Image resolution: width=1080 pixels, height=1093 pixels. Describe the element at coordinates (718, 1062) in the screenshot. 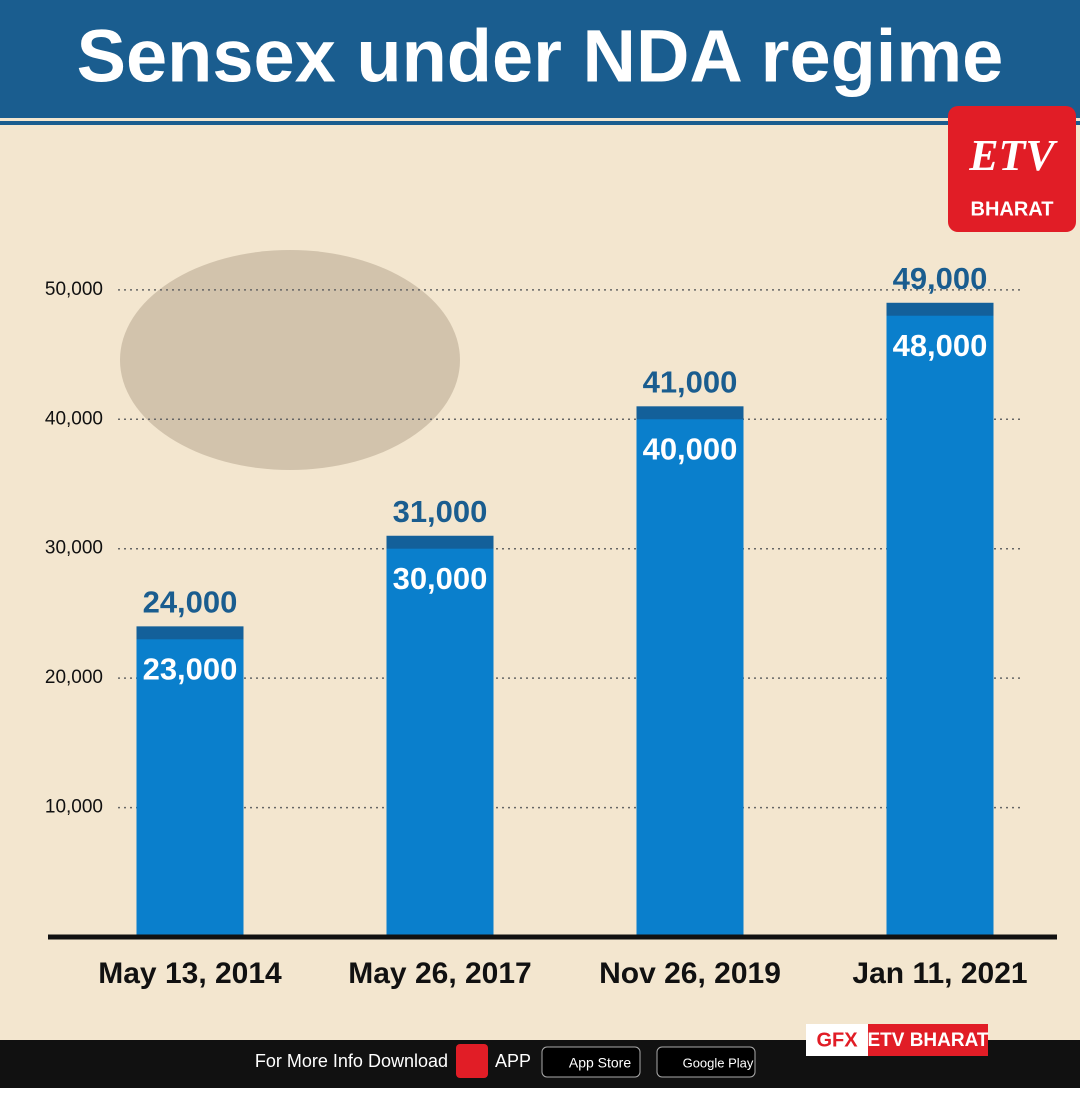

I see `google-play-label: Google Play` at that location.